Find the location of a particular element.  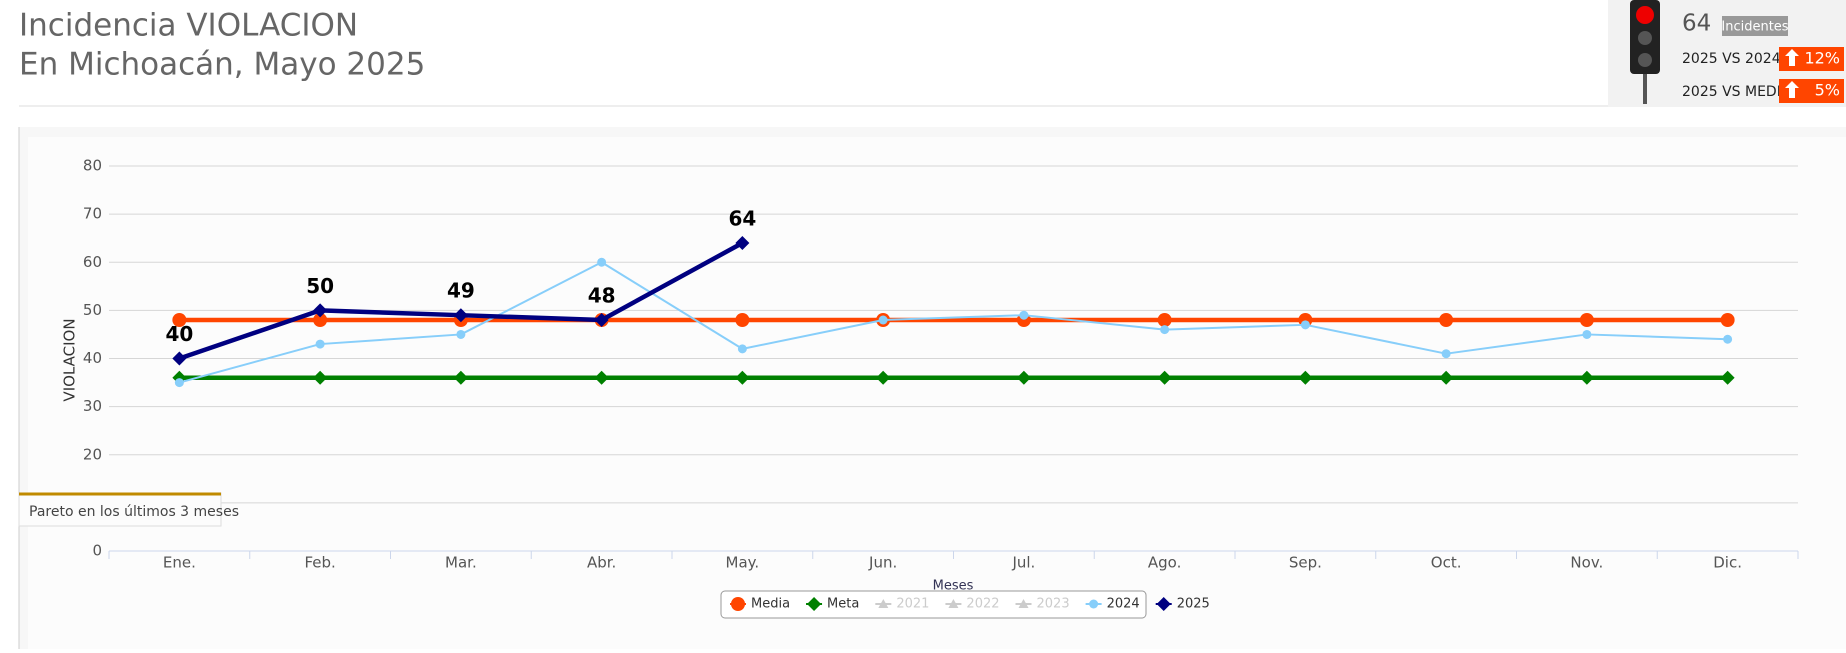

data-label: 49 is located at coordinates (461, 291).